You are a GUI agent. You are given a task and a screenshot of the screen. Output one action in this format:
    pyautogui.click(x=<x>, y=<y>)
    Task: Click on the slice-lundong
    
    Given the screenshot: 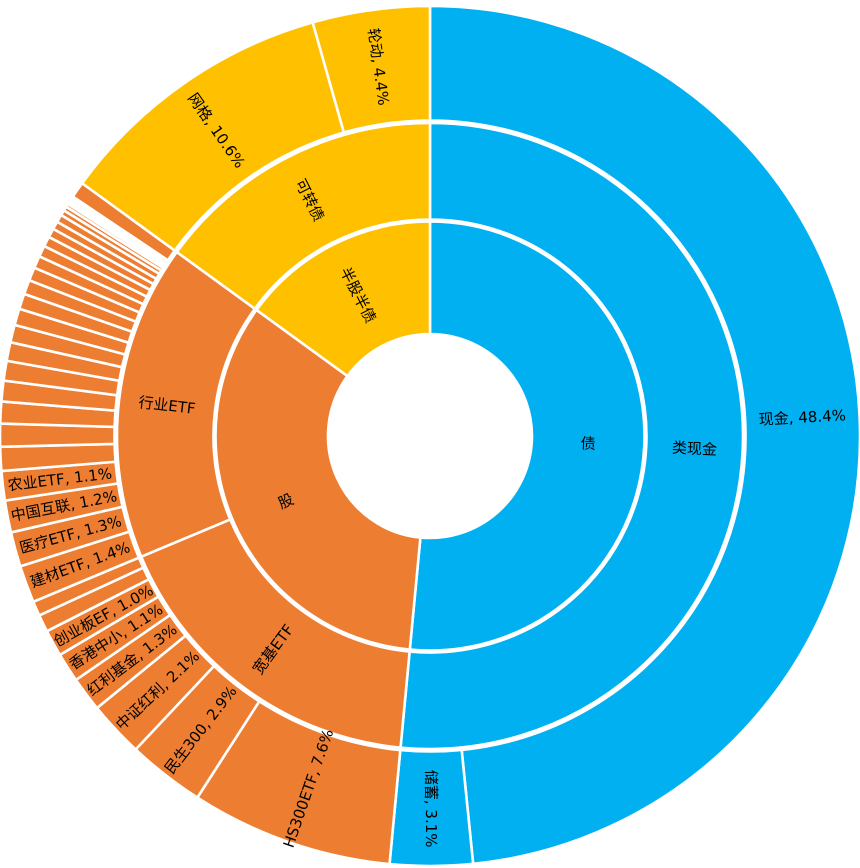 What is the action you would take?
    pyautogui.click(x=371, y=69)
    